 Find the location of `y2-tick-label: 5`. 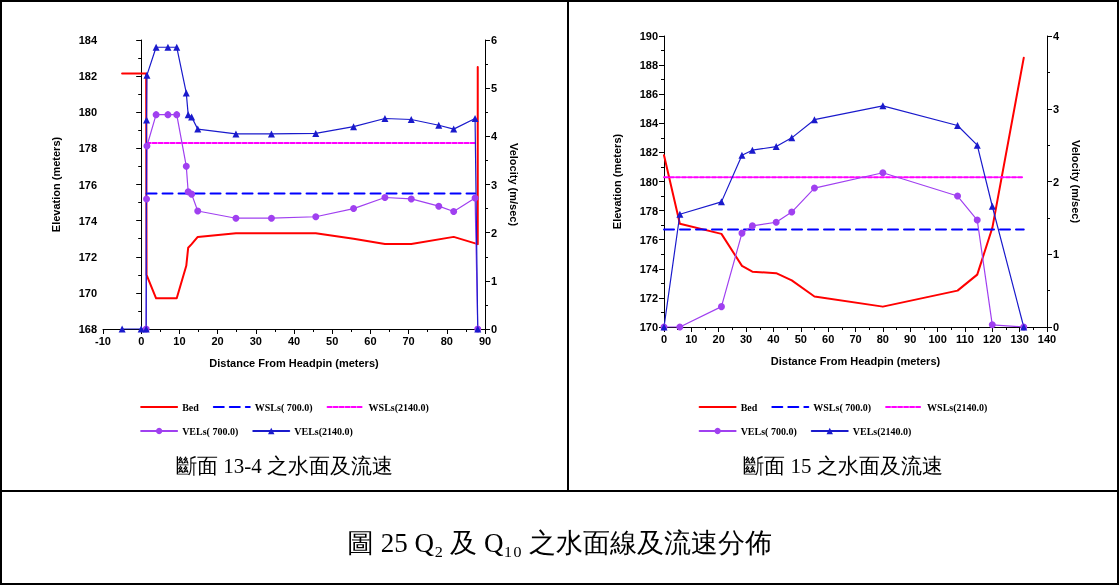

y2-tick-label: 5 is located at coordinates (494, 88).